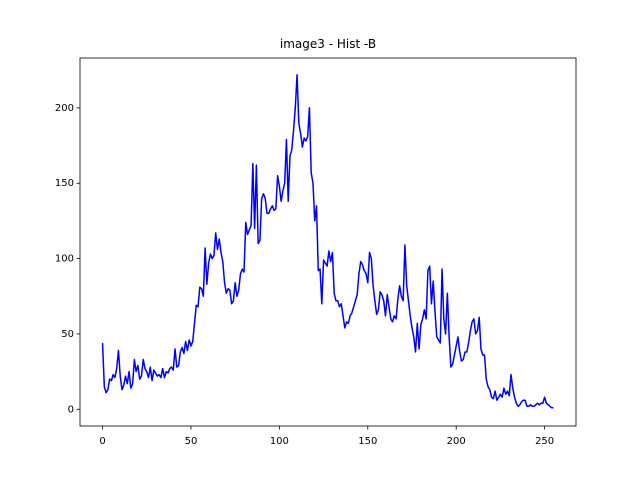 Image resolution: width=640 pixels, height=480 pixels. Describe the element at coordinates (328, 44) in the screenshot. I see `chart-title: image3 - Hist -B` at that location.